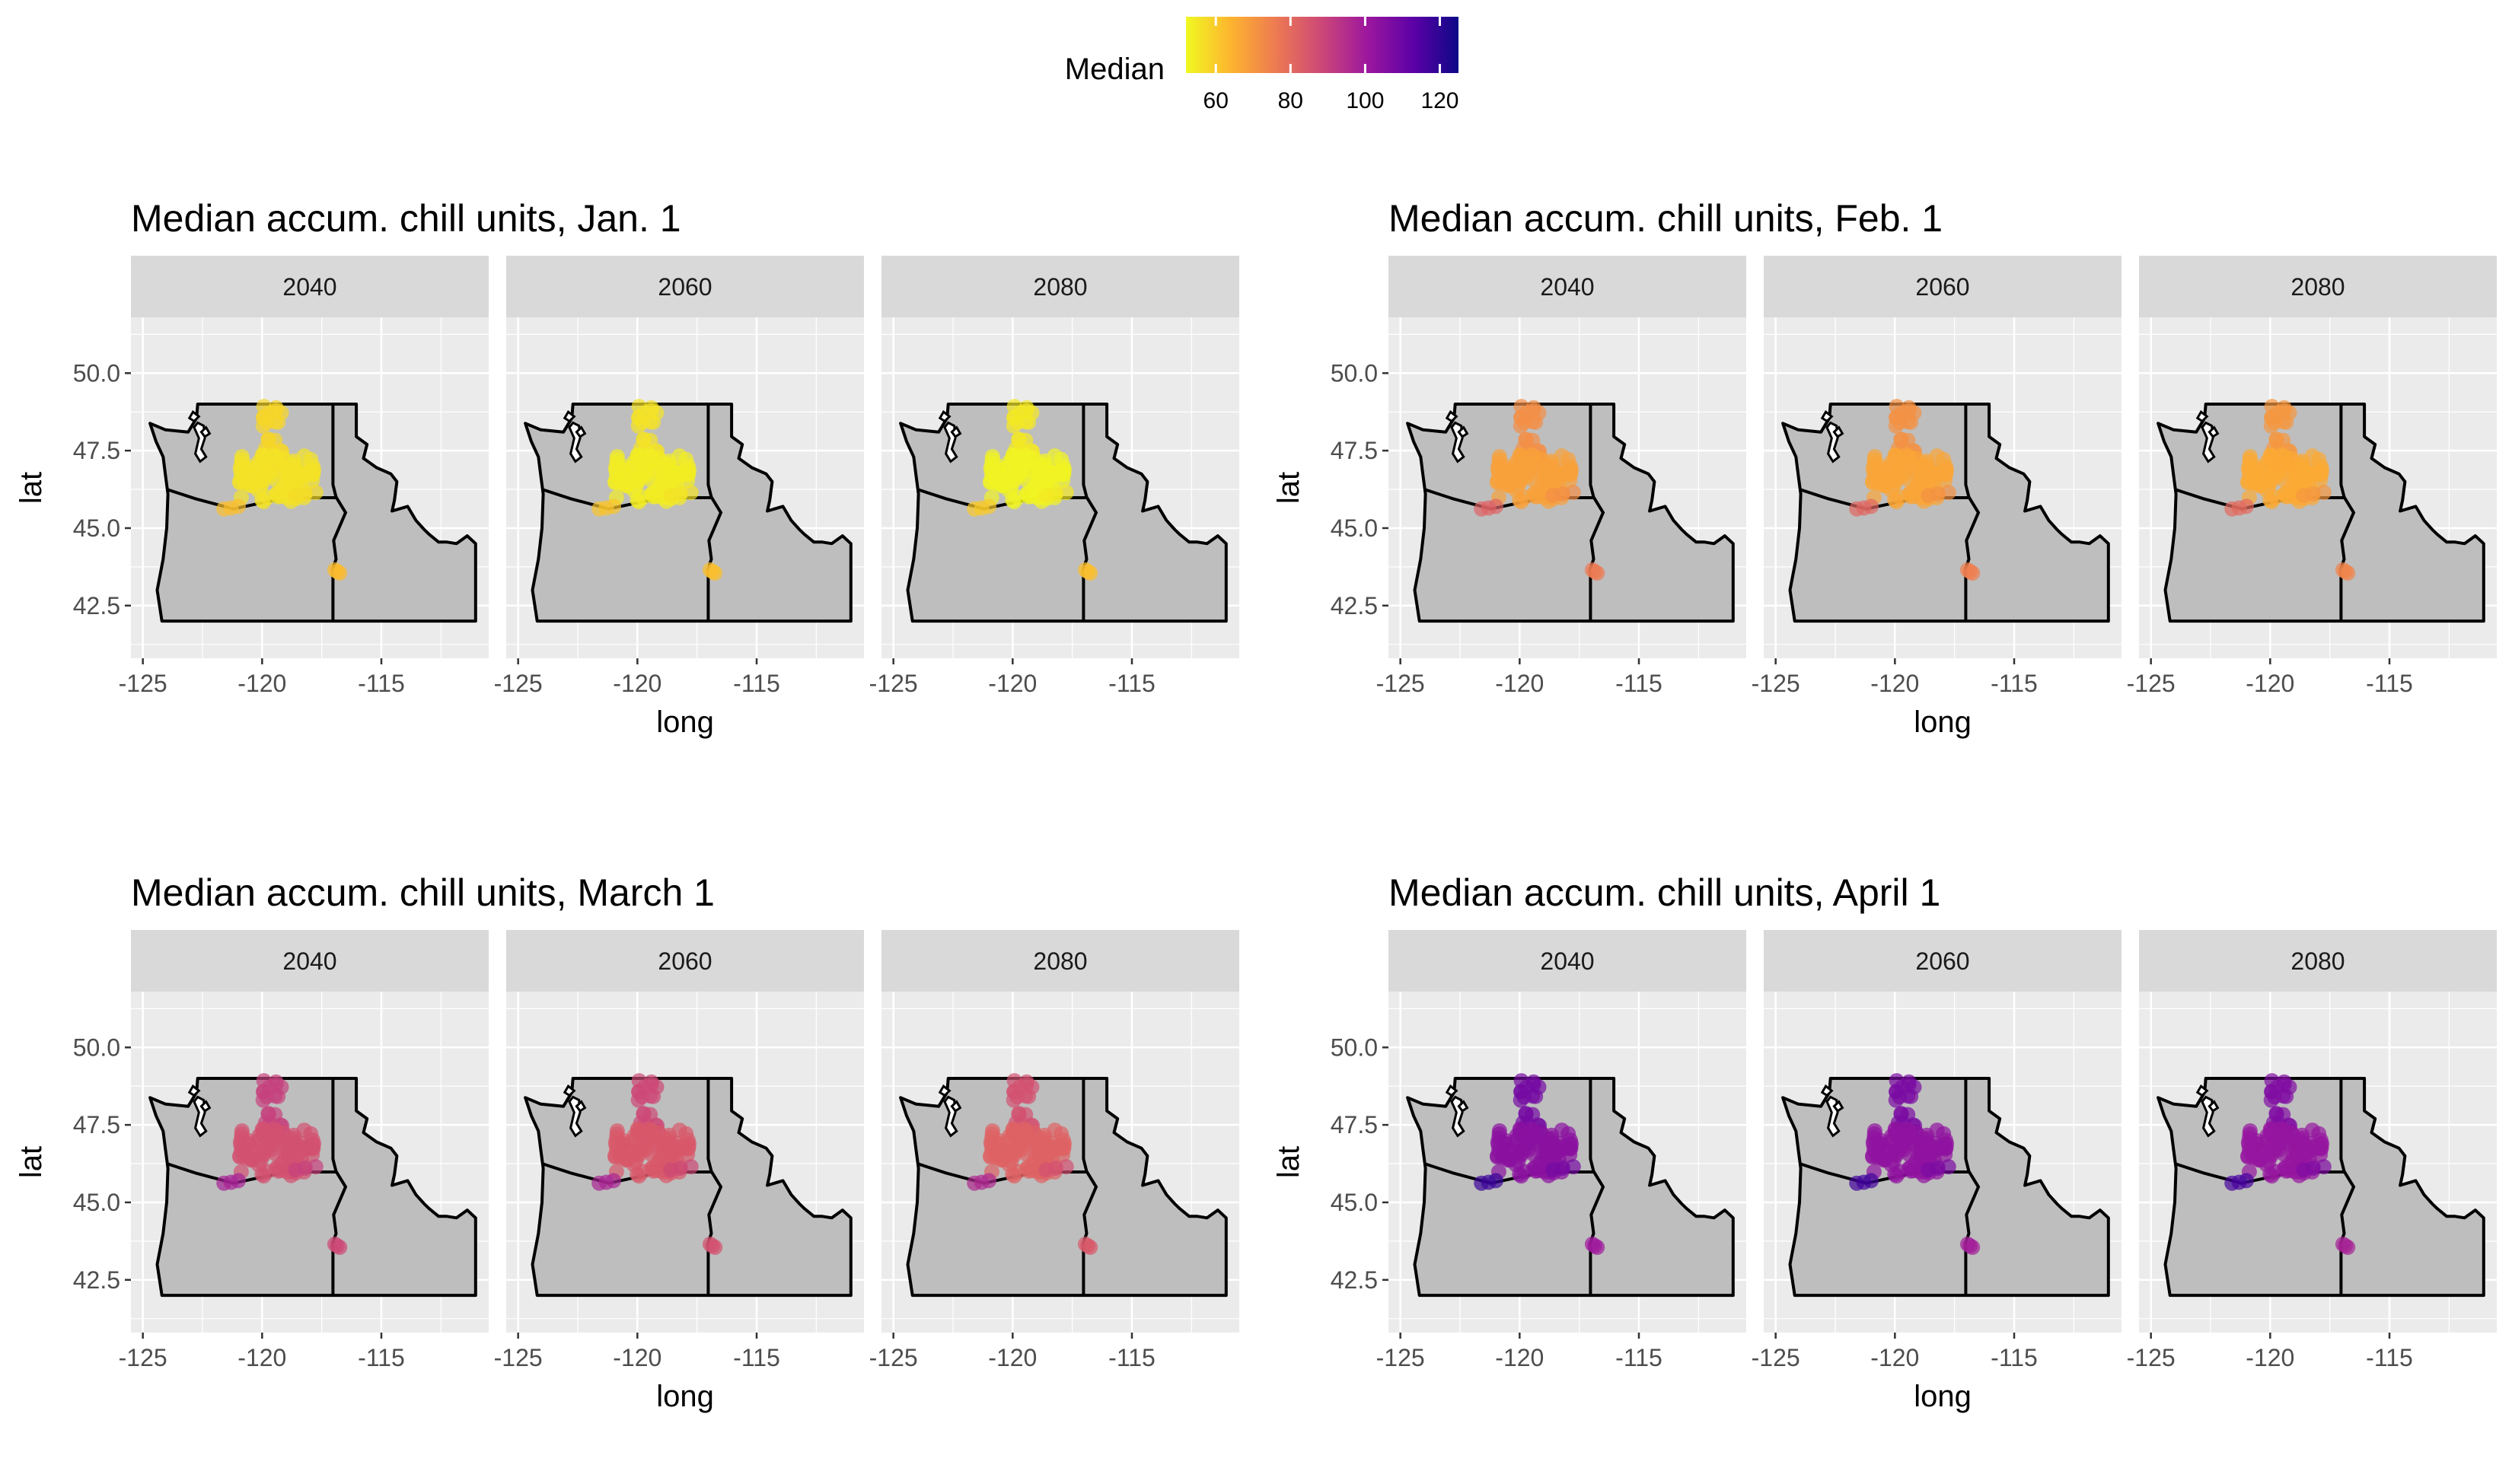 The width and height of the screenshot is (2512, 1484). What do you see at coordinates (685, 1396) in the screenshot?
I see `x-axis-label: long` at bounding box center [685, 1396].